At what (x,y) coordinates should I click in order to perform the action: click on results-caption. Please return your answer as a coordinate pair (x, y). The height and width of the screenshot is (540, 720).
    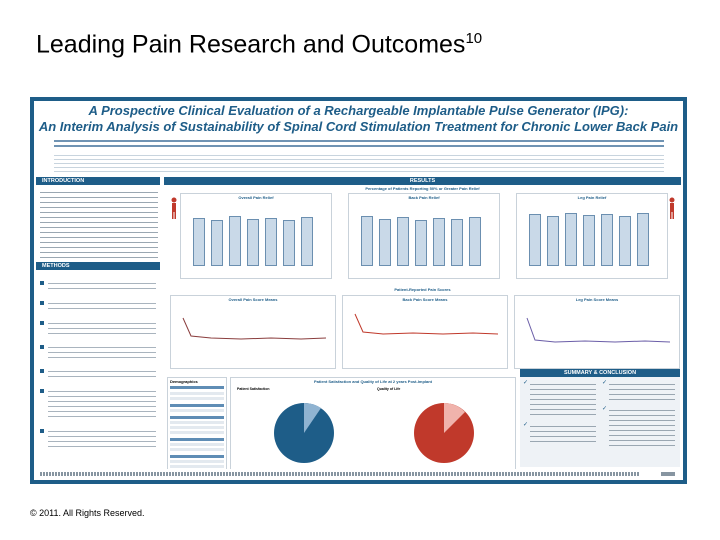
    Looking at the image, I should click on (424, 281).